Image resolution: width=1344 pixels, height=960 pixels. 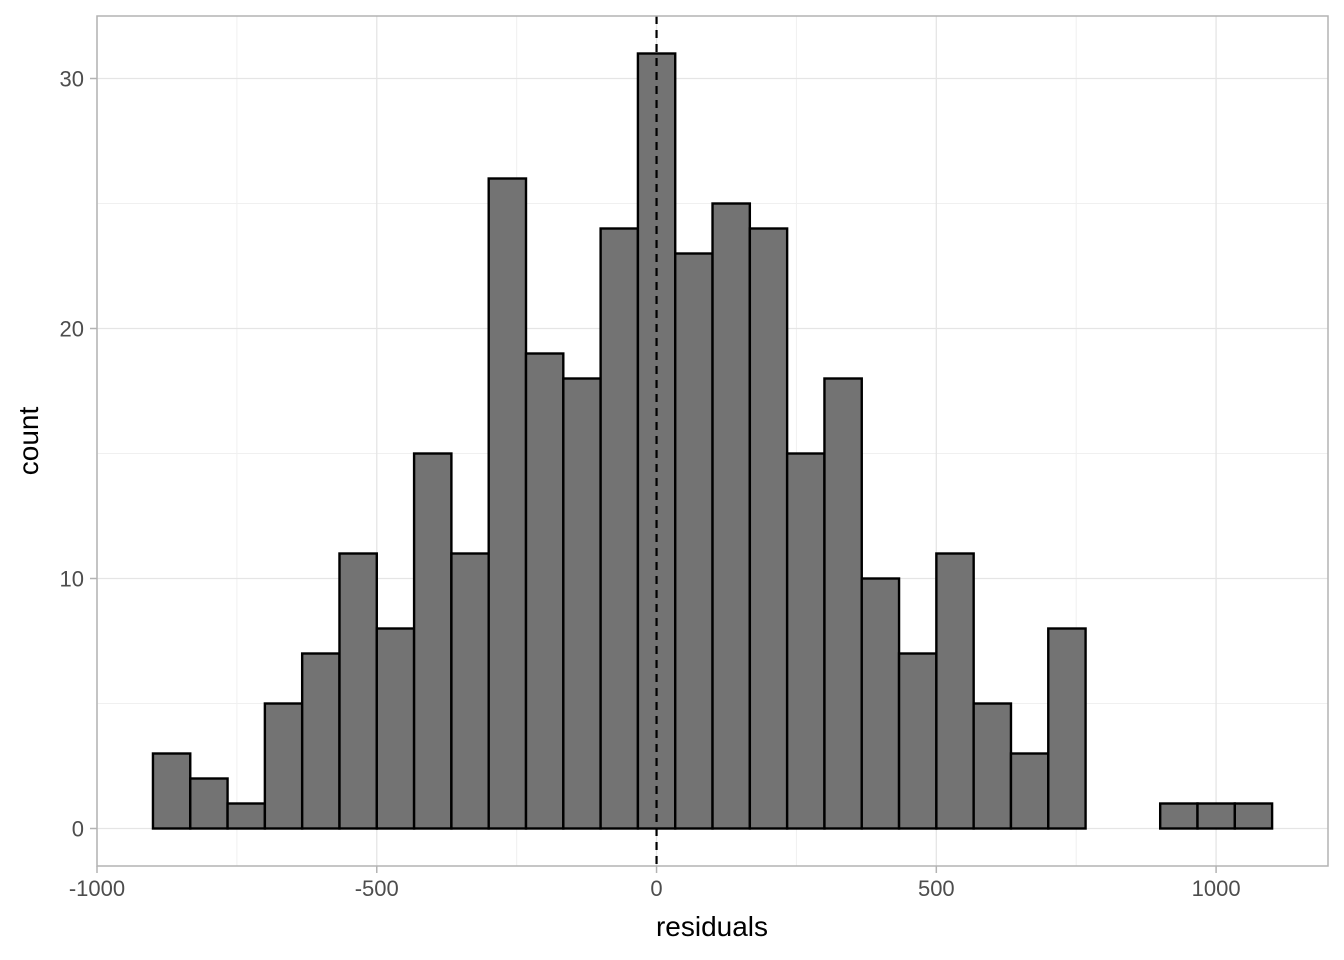 I want to click on x-tick-label: 1000, so click(x=1216, y=888).